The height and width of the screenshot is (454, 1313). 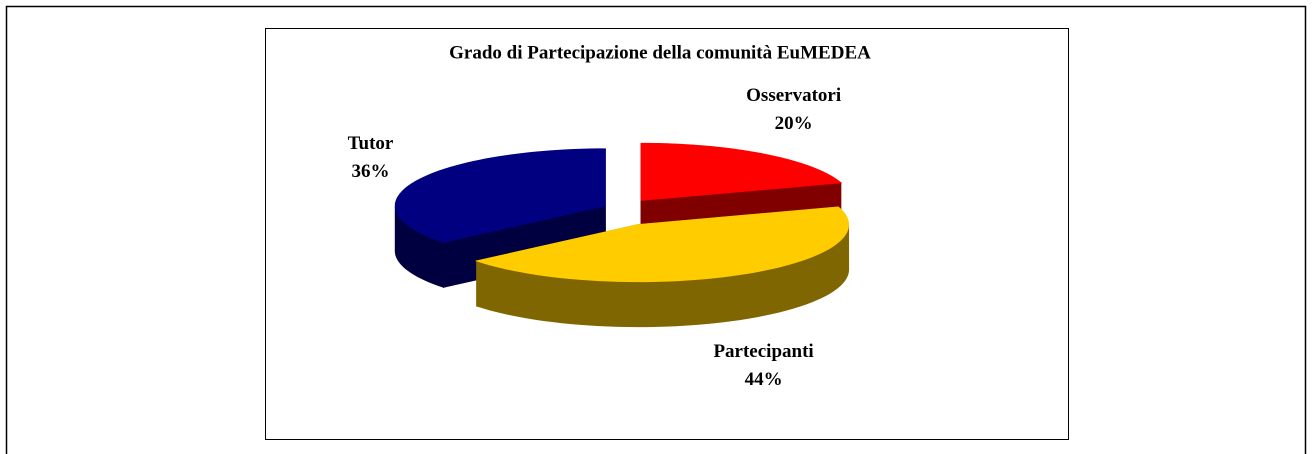 I want to click on slice-value-label: 44%, so click(x=764, y=379).